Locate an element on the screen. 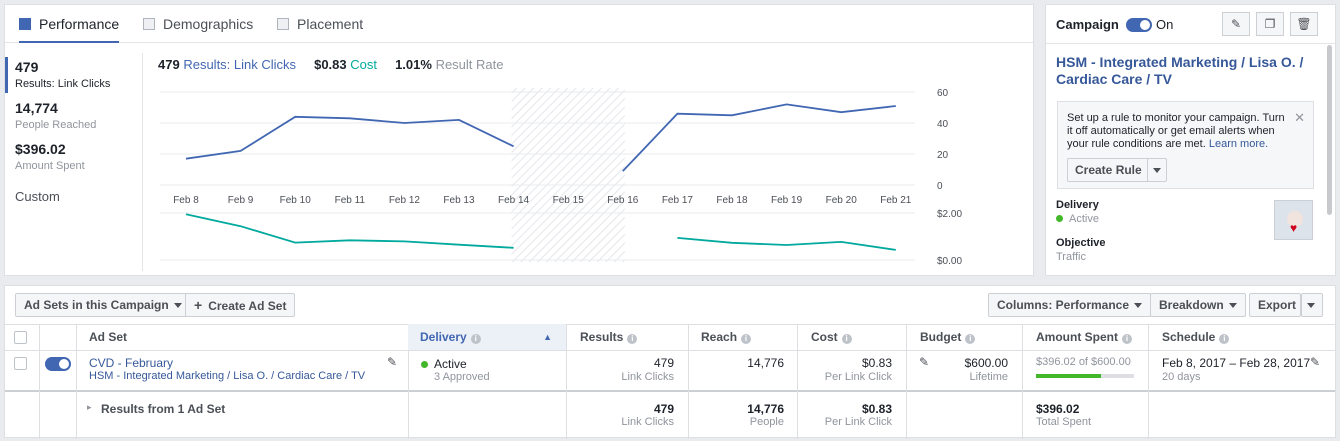 Image resolution: width=1340 pixels, height=441 pixels. x-tick-label: Feb 15 is located at coordinates (569, 200).